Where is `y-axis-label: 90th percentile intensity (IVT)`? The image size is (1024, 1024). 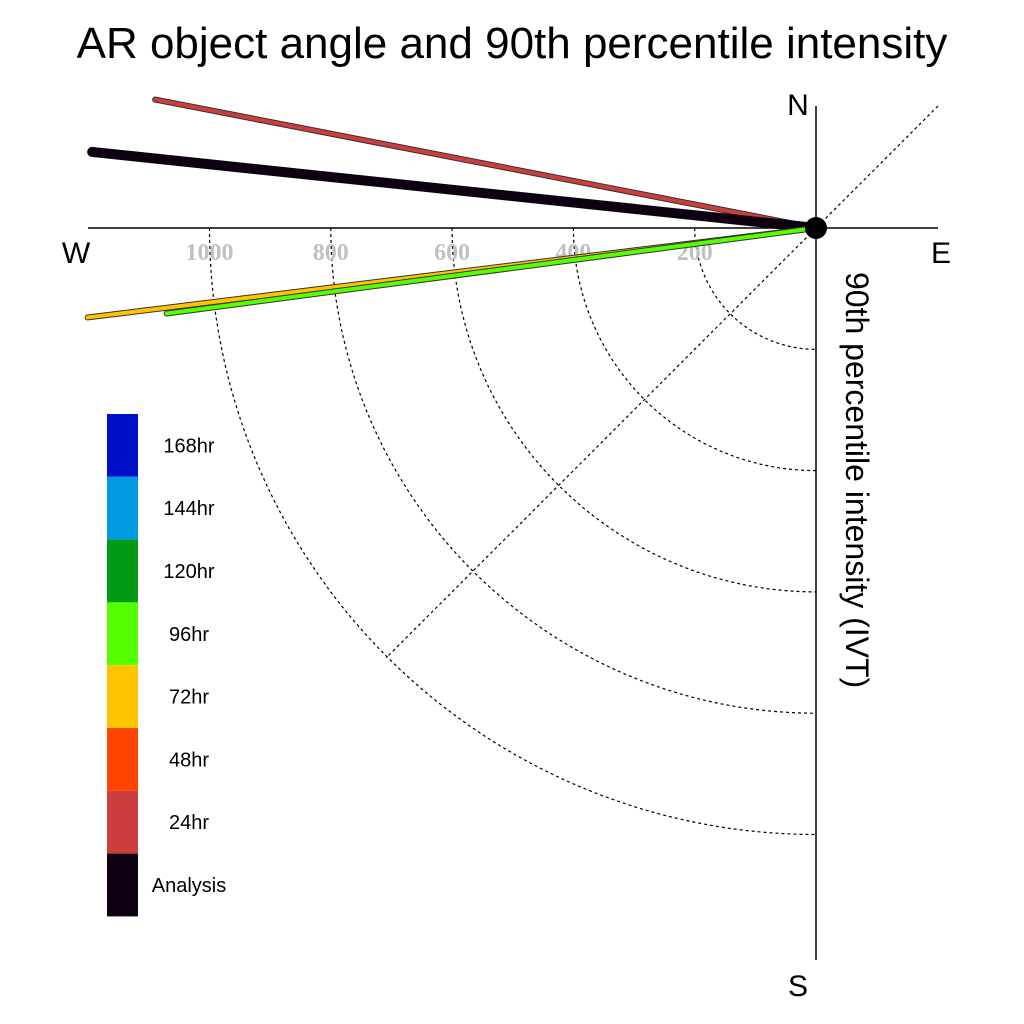 y-axis-label: 90th percentile intensity (IVT) is located at coordinates (857, 480).